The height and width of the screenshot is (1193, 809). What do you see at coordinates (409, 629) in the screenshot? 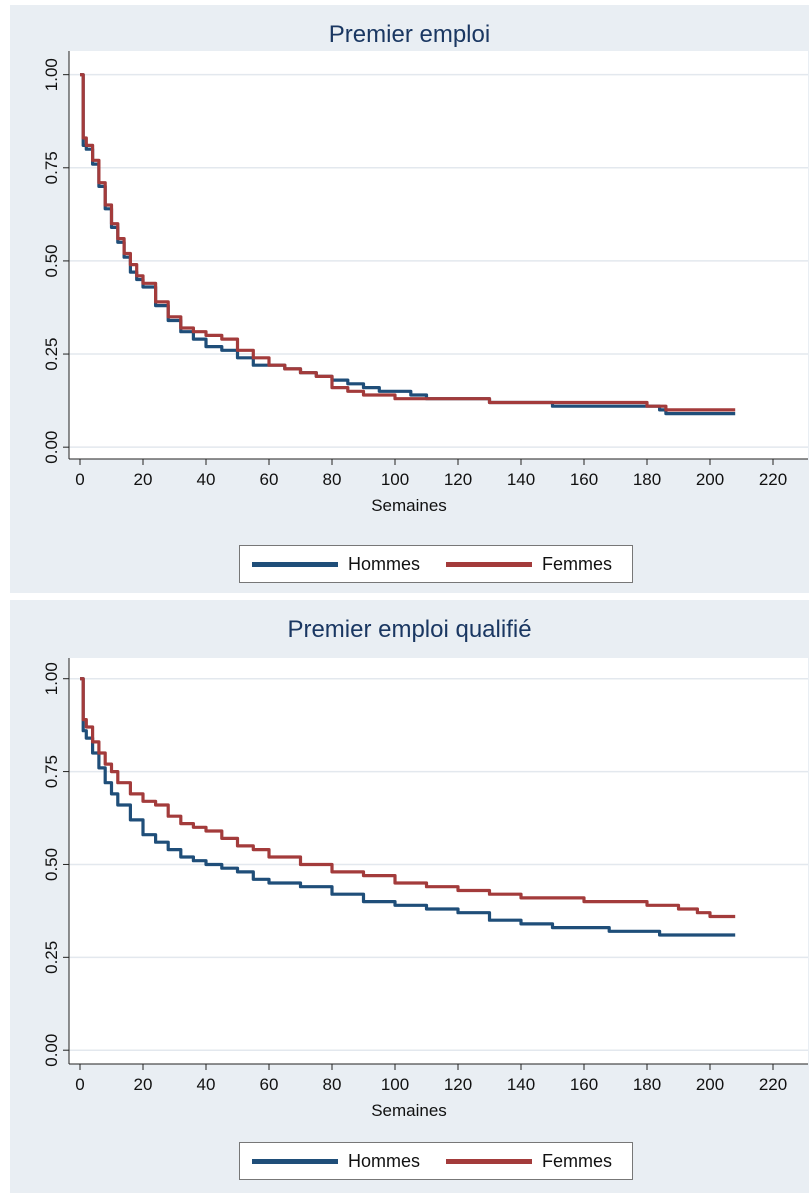
I see `chart-title: Premier emploi qualifié` at bounding box center [409, 629].